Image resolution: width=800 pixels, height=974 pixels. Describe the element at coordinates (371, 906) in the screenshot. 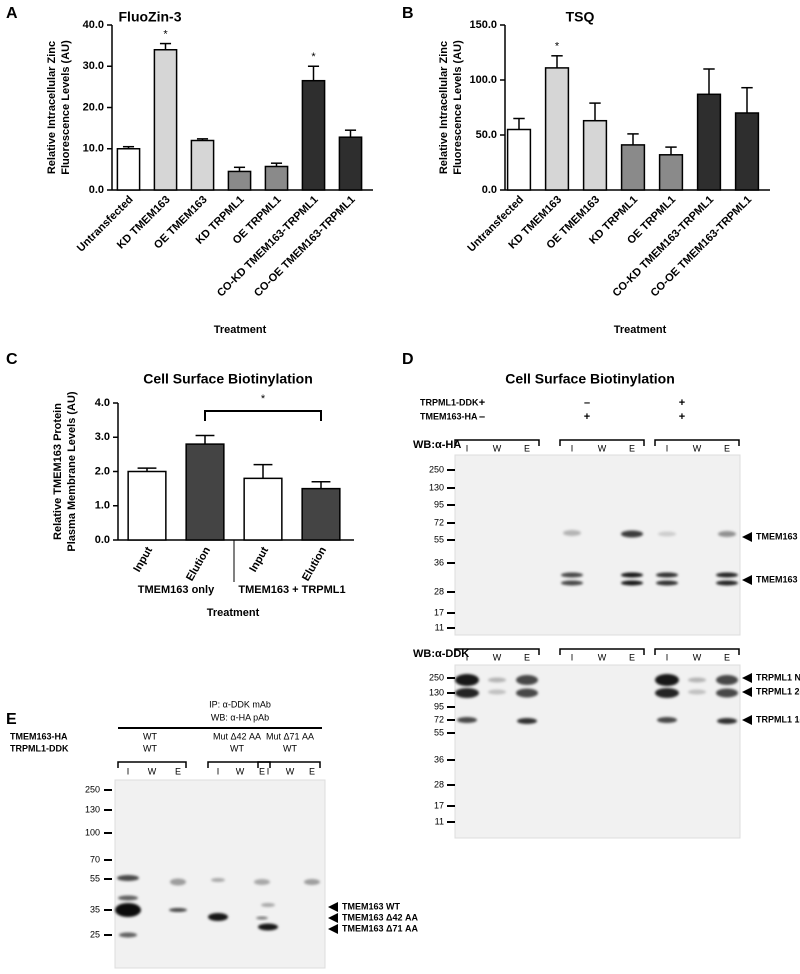

I see `band-label: TMEM163 WT` at that location.